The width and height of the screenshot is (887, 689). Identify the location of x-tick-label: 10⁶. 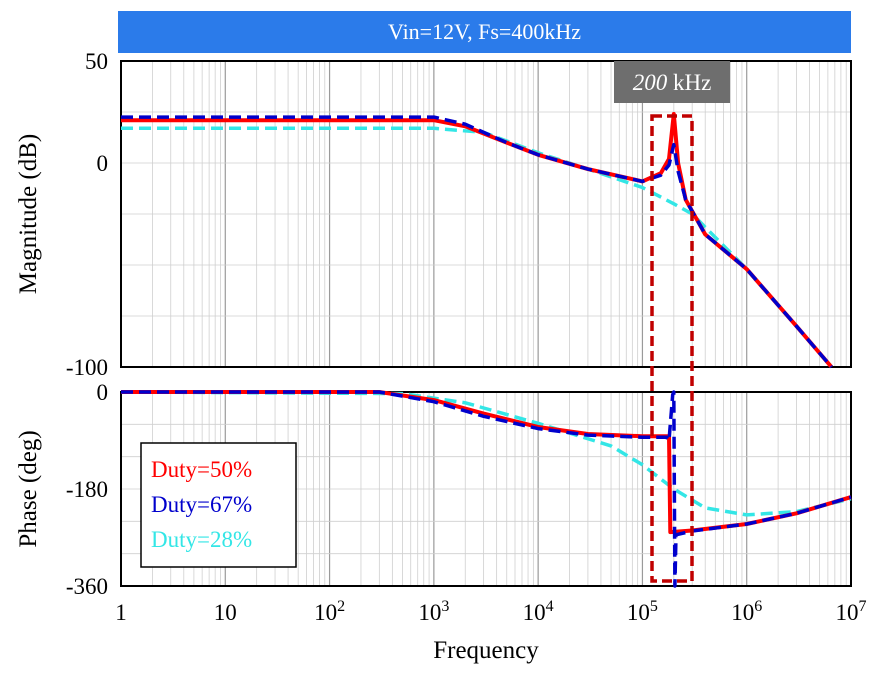
(746, 611).